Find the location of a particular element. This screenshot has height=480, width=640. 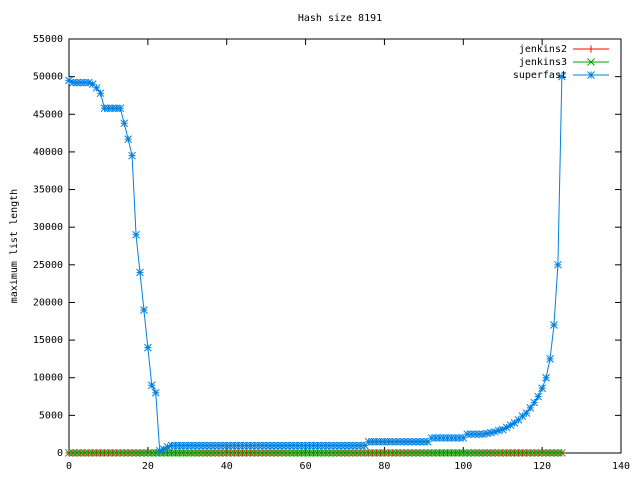

x-tick-label: 60 is located at coordinates (306, 466).